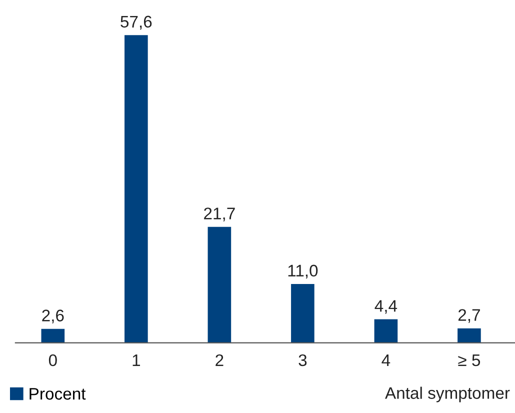  Describe the element at coordinates (469, 360) in the screenshot. I see `x-tick-label: ≥ 5` at that location.